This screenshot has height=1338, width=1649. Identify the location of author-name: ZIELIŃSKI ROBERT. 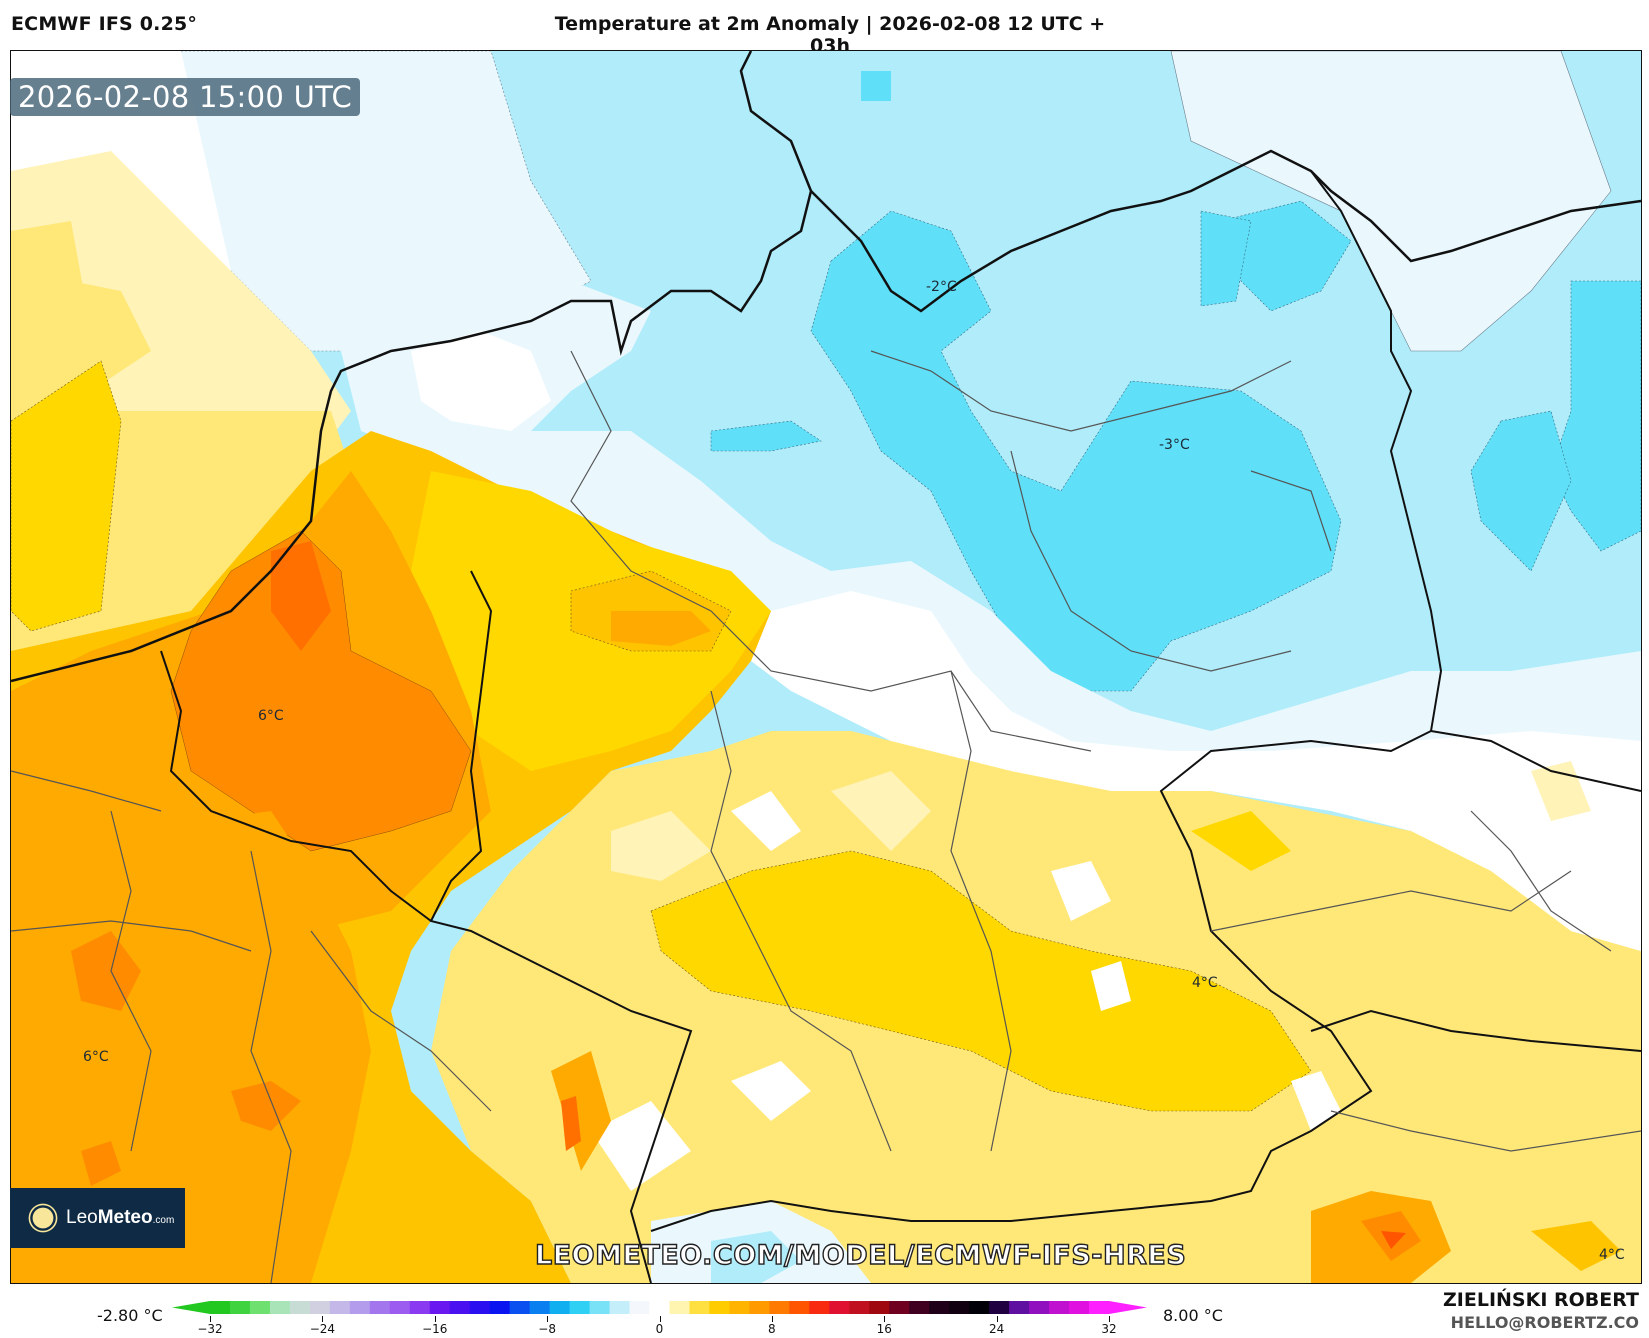
(1541, 1300).